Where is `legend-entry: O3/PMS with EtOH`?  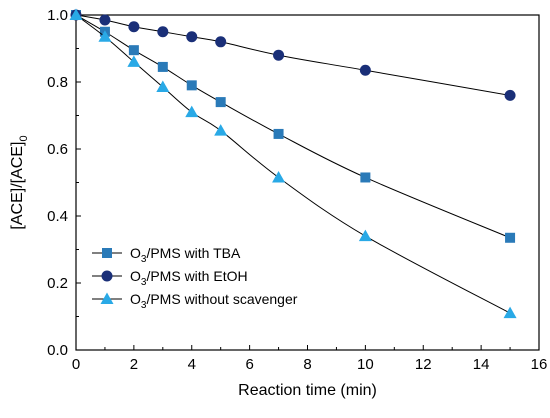 legend-entry: O3/PMS with EtOH is located at coordinates (170, 278).